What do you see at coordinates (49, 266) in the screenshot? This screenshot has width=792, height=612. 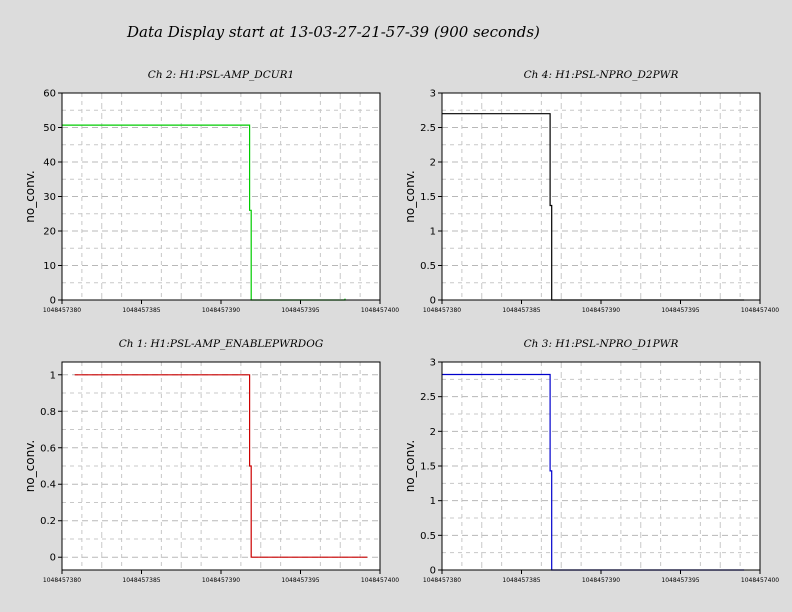 I see `y-tick-label: 10` at bounding box center [49, 266].